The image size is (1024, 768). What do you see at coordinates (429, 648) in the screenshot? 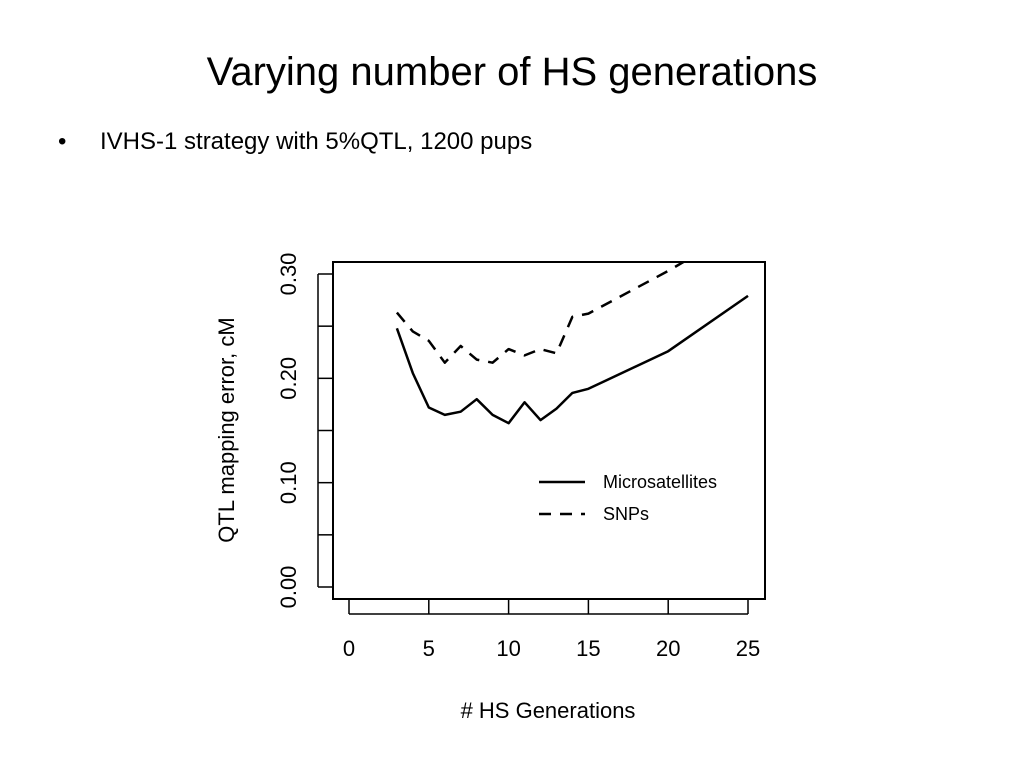
I see `x-tick-label: 5` at bounding box center [429, 648].